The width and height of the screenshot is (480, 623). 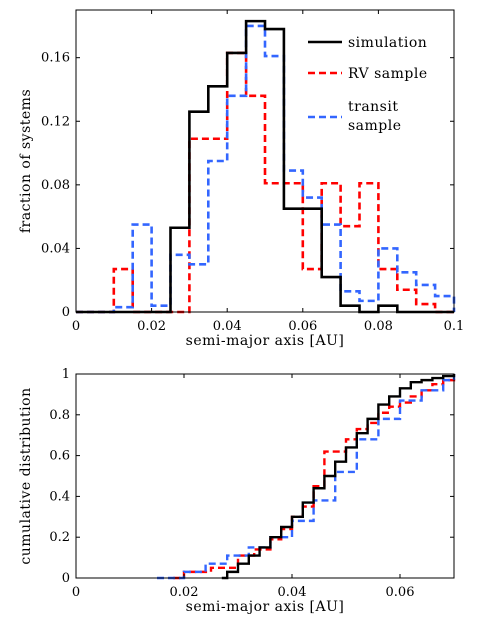 I want to click on legend-label-sample: sample, so click(x=375, y=126).